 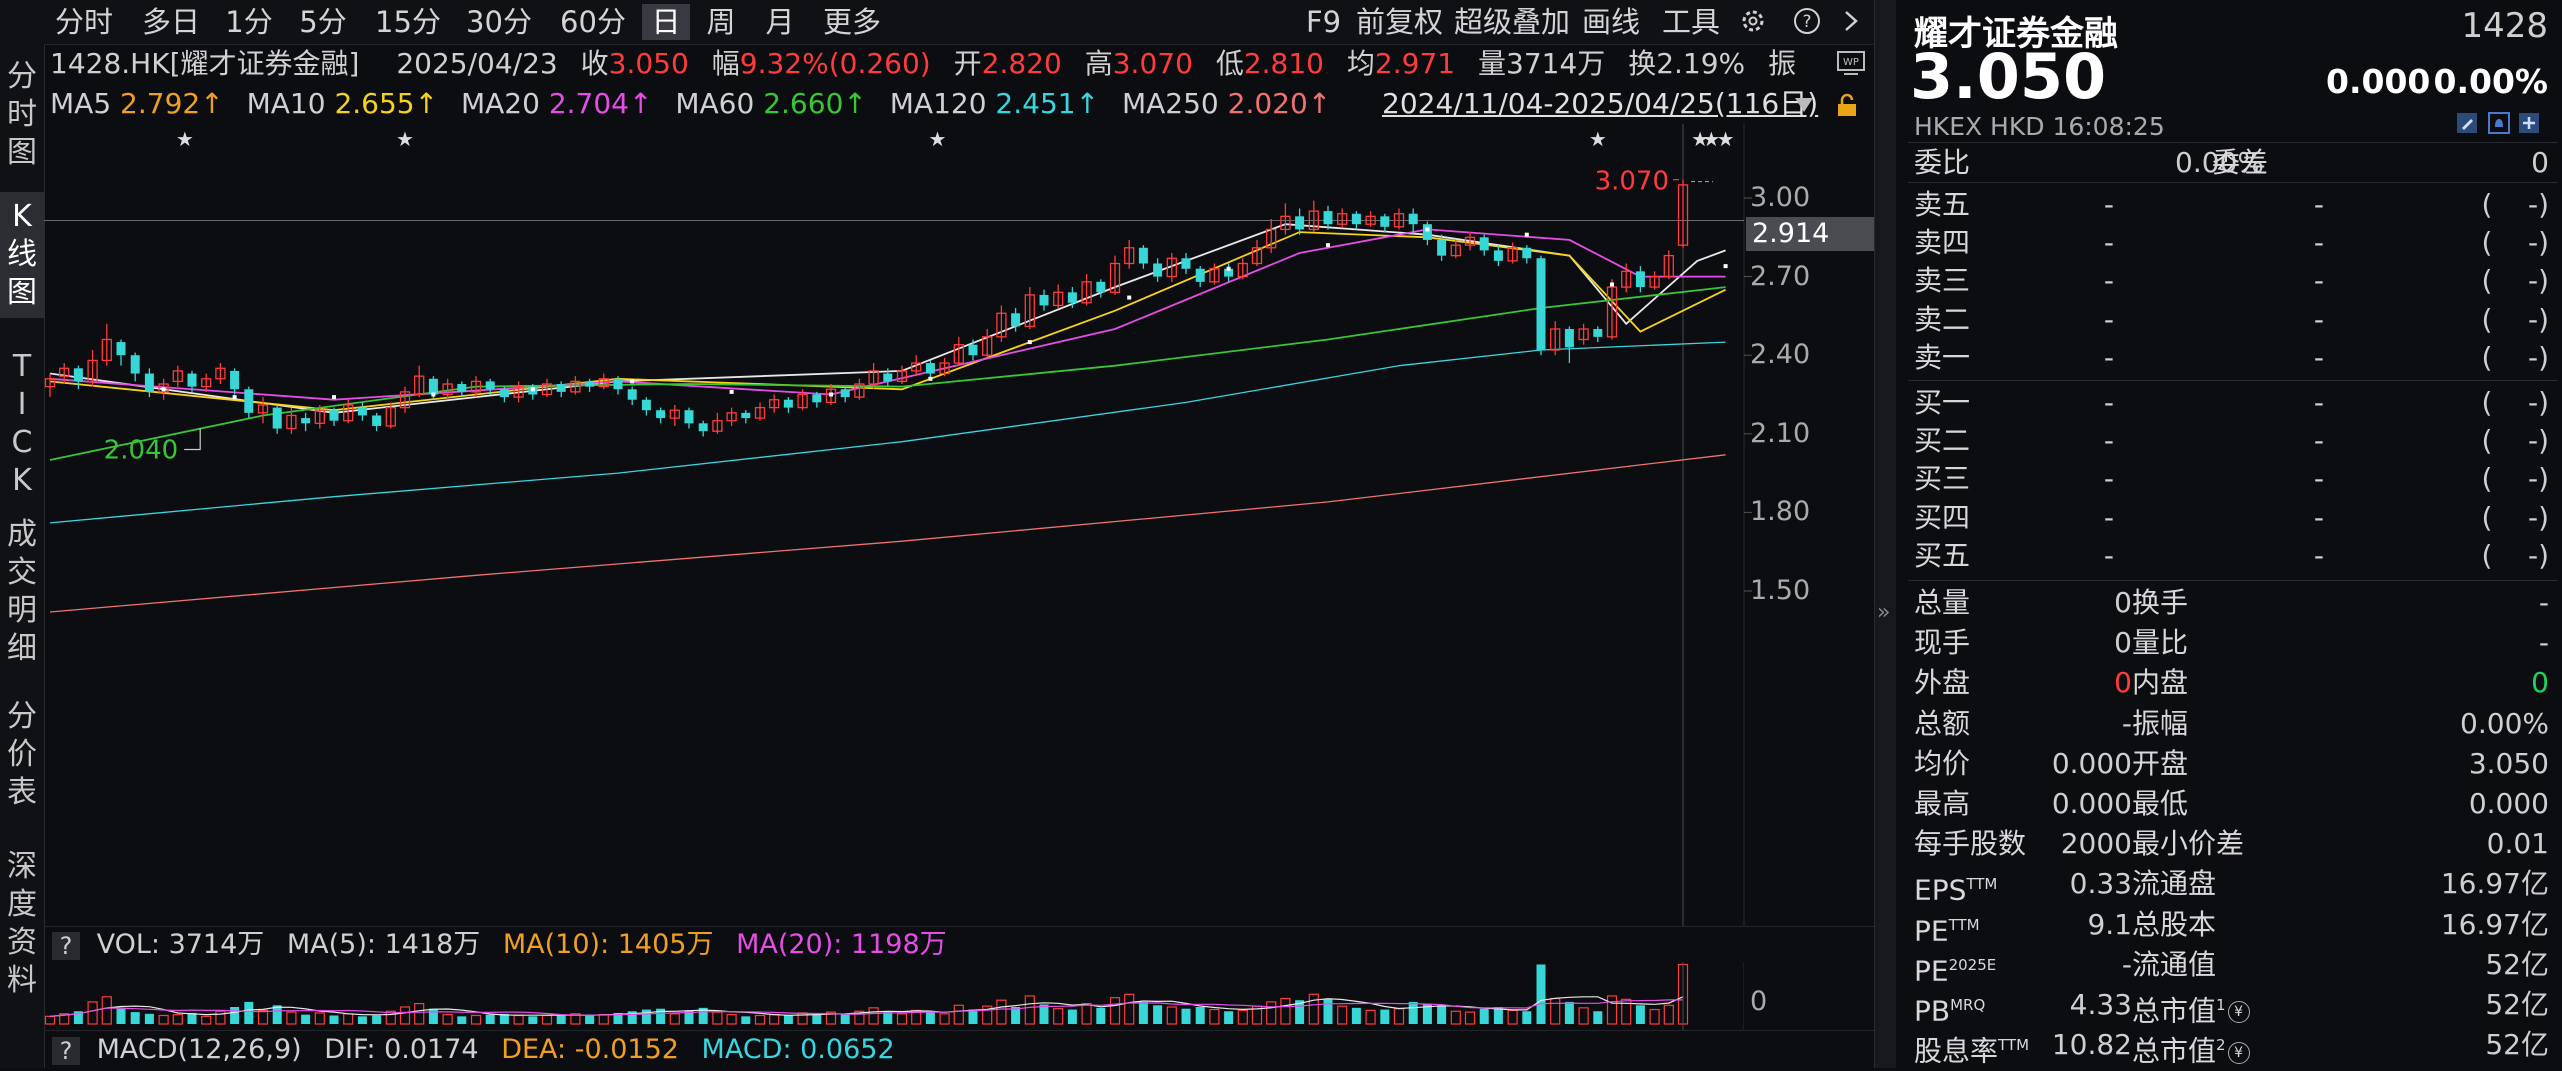 What do you see at coordinates (594, 63) in the screenshot?
I see `close-label: 收` at bounding box center [594, 63].